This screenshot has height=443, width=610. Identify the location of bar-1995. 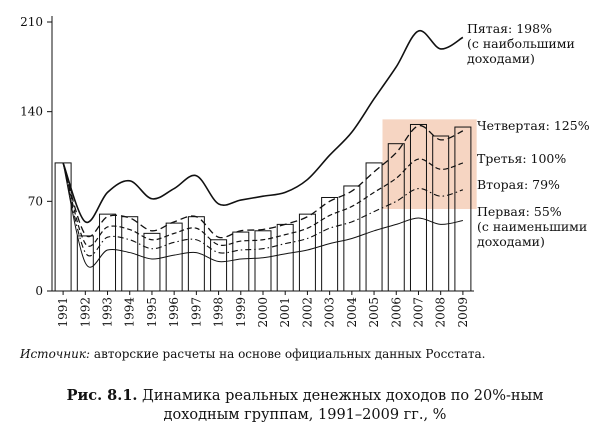
(152, 262).